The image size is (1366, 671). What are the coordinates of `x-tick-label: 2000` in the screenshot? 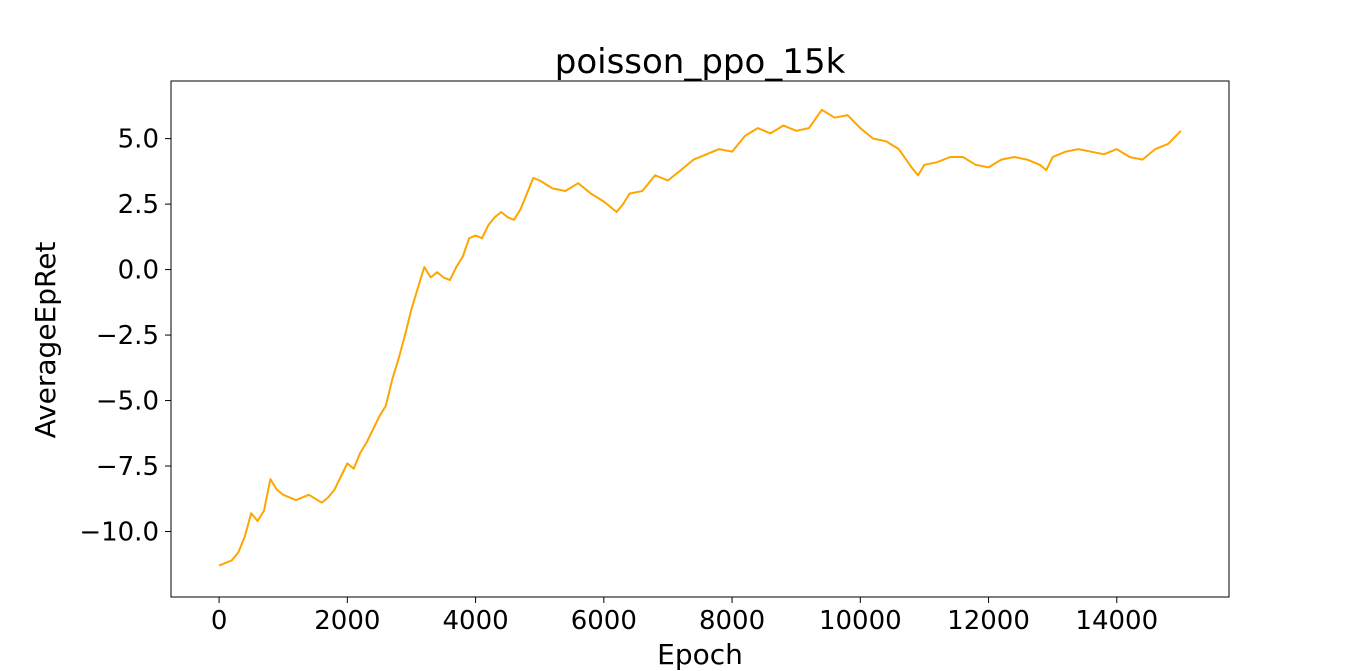 It's located at (347, 621).